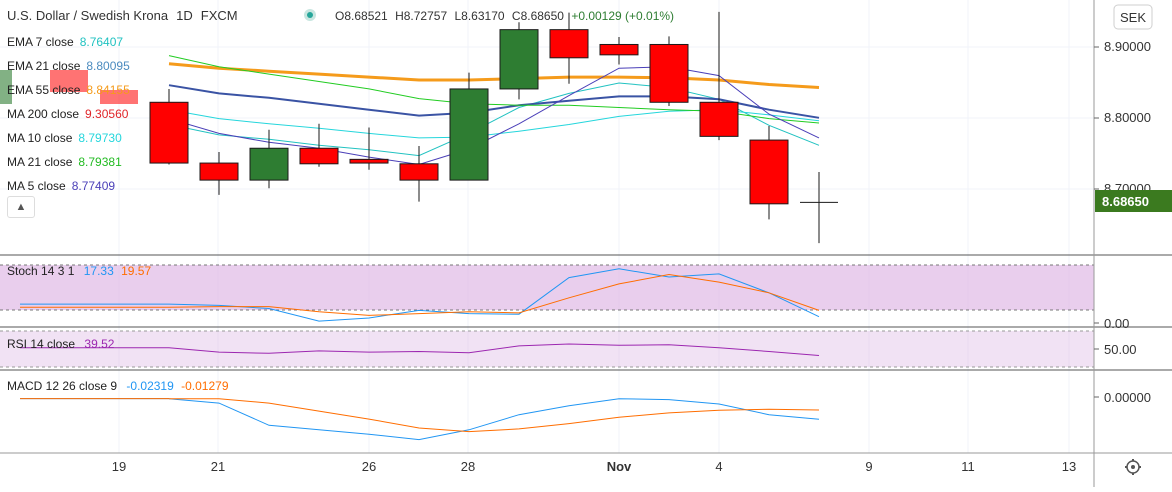 Image resolution: width=1172 pixels, height=492 pixels. Describe the element at coordinates (40, 138) in the screenshot. I see `legend-label: MA 10 close` at that location.